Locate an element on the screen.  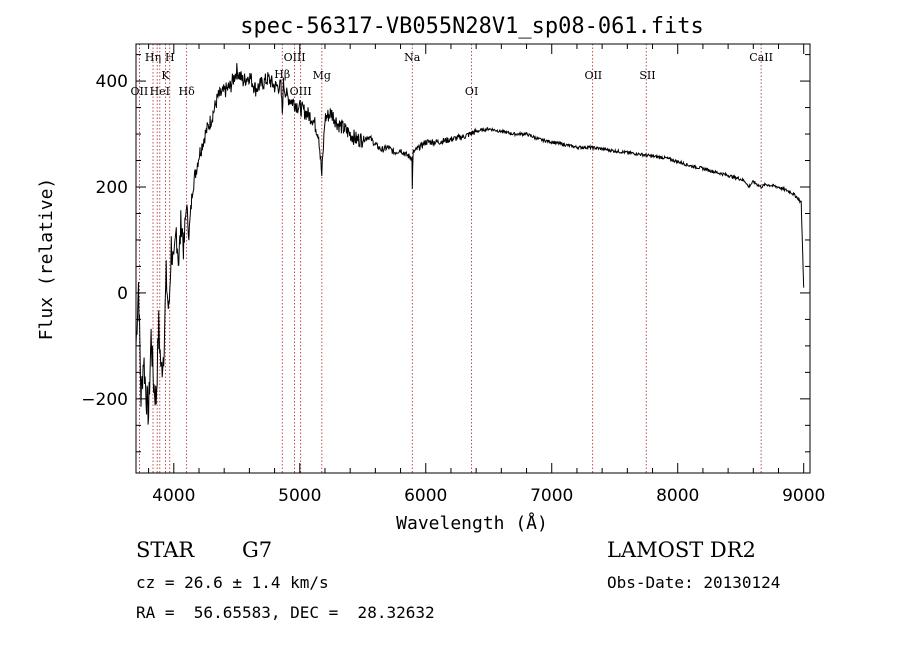
y-axis-label: Flux (relative) is located at coordinates (46, 259).